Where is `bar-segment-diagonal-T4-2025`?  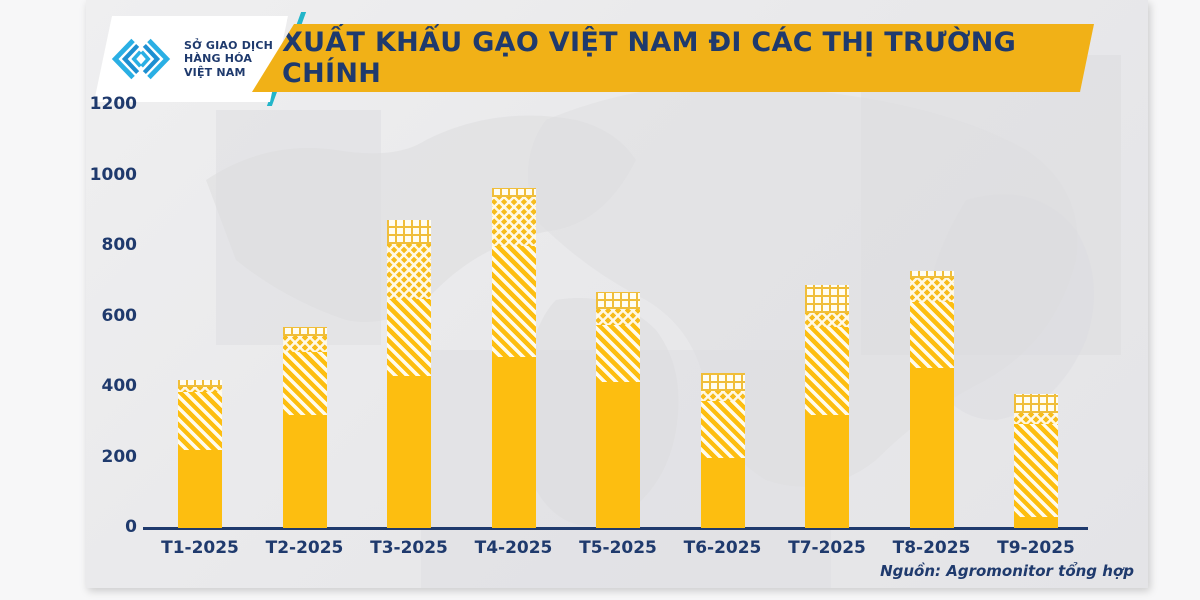
bar-segment-diagonal-T4-2025 is located at coordinates (513, 301).